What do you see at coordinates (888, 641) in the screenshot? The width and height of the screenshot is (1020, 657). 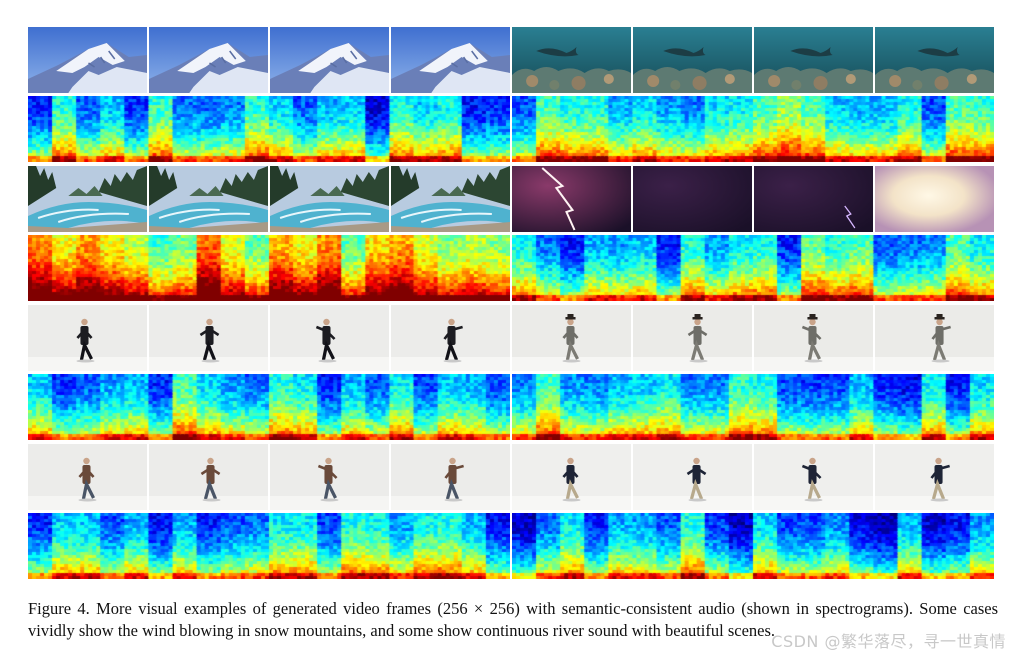 I see `watermark: CSDN @繁华落尽，寻一世真情` at bounding box center [888, 641].